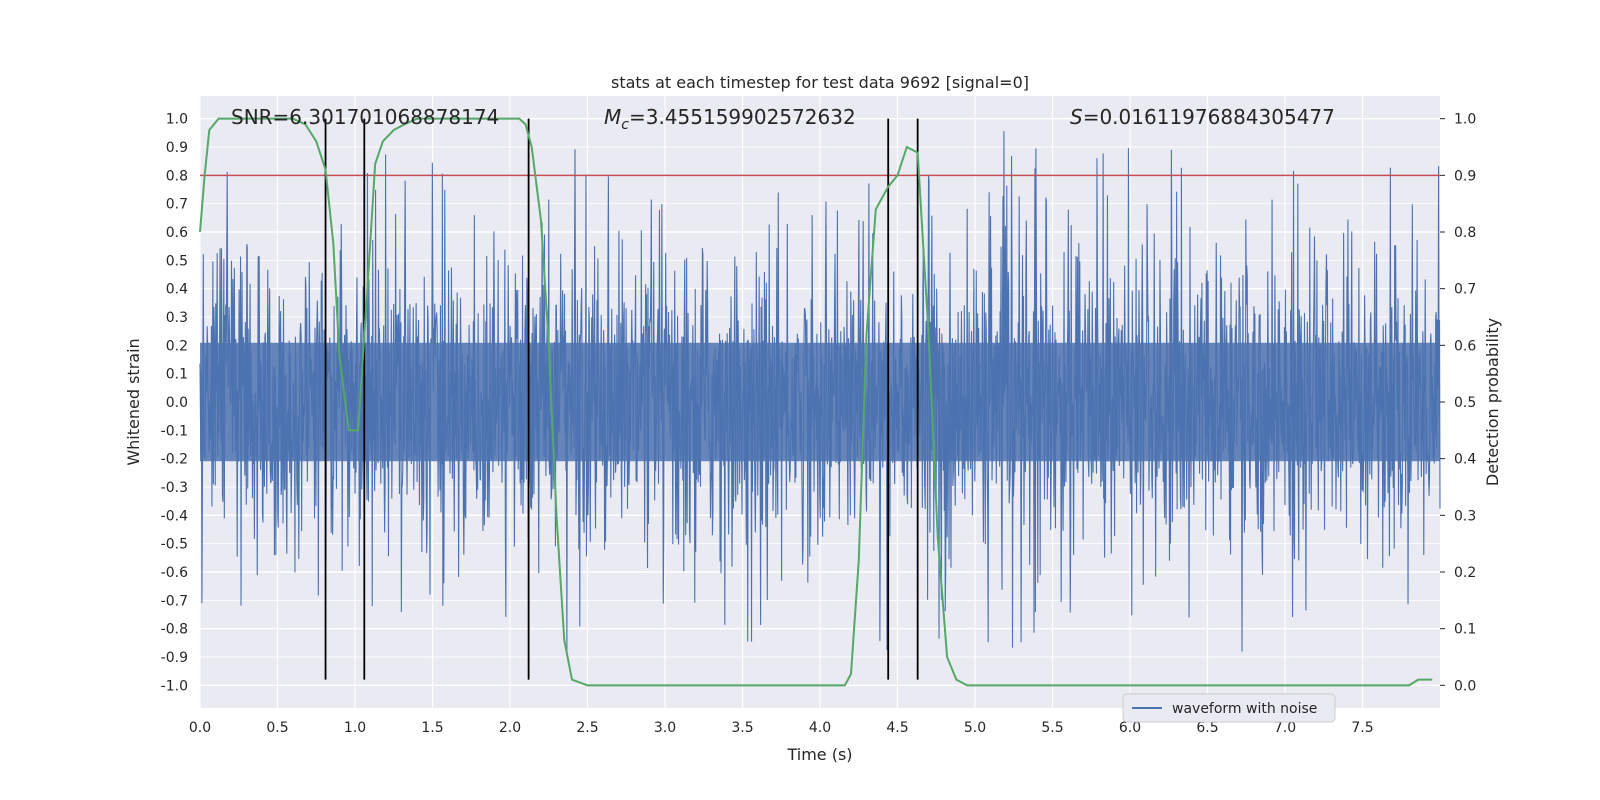 This screenshot has height=800, width=1600. Describe the element at coordinates (1465, 346) in the screenshot. I see `y-right-tick-label: 0.6` at that location.